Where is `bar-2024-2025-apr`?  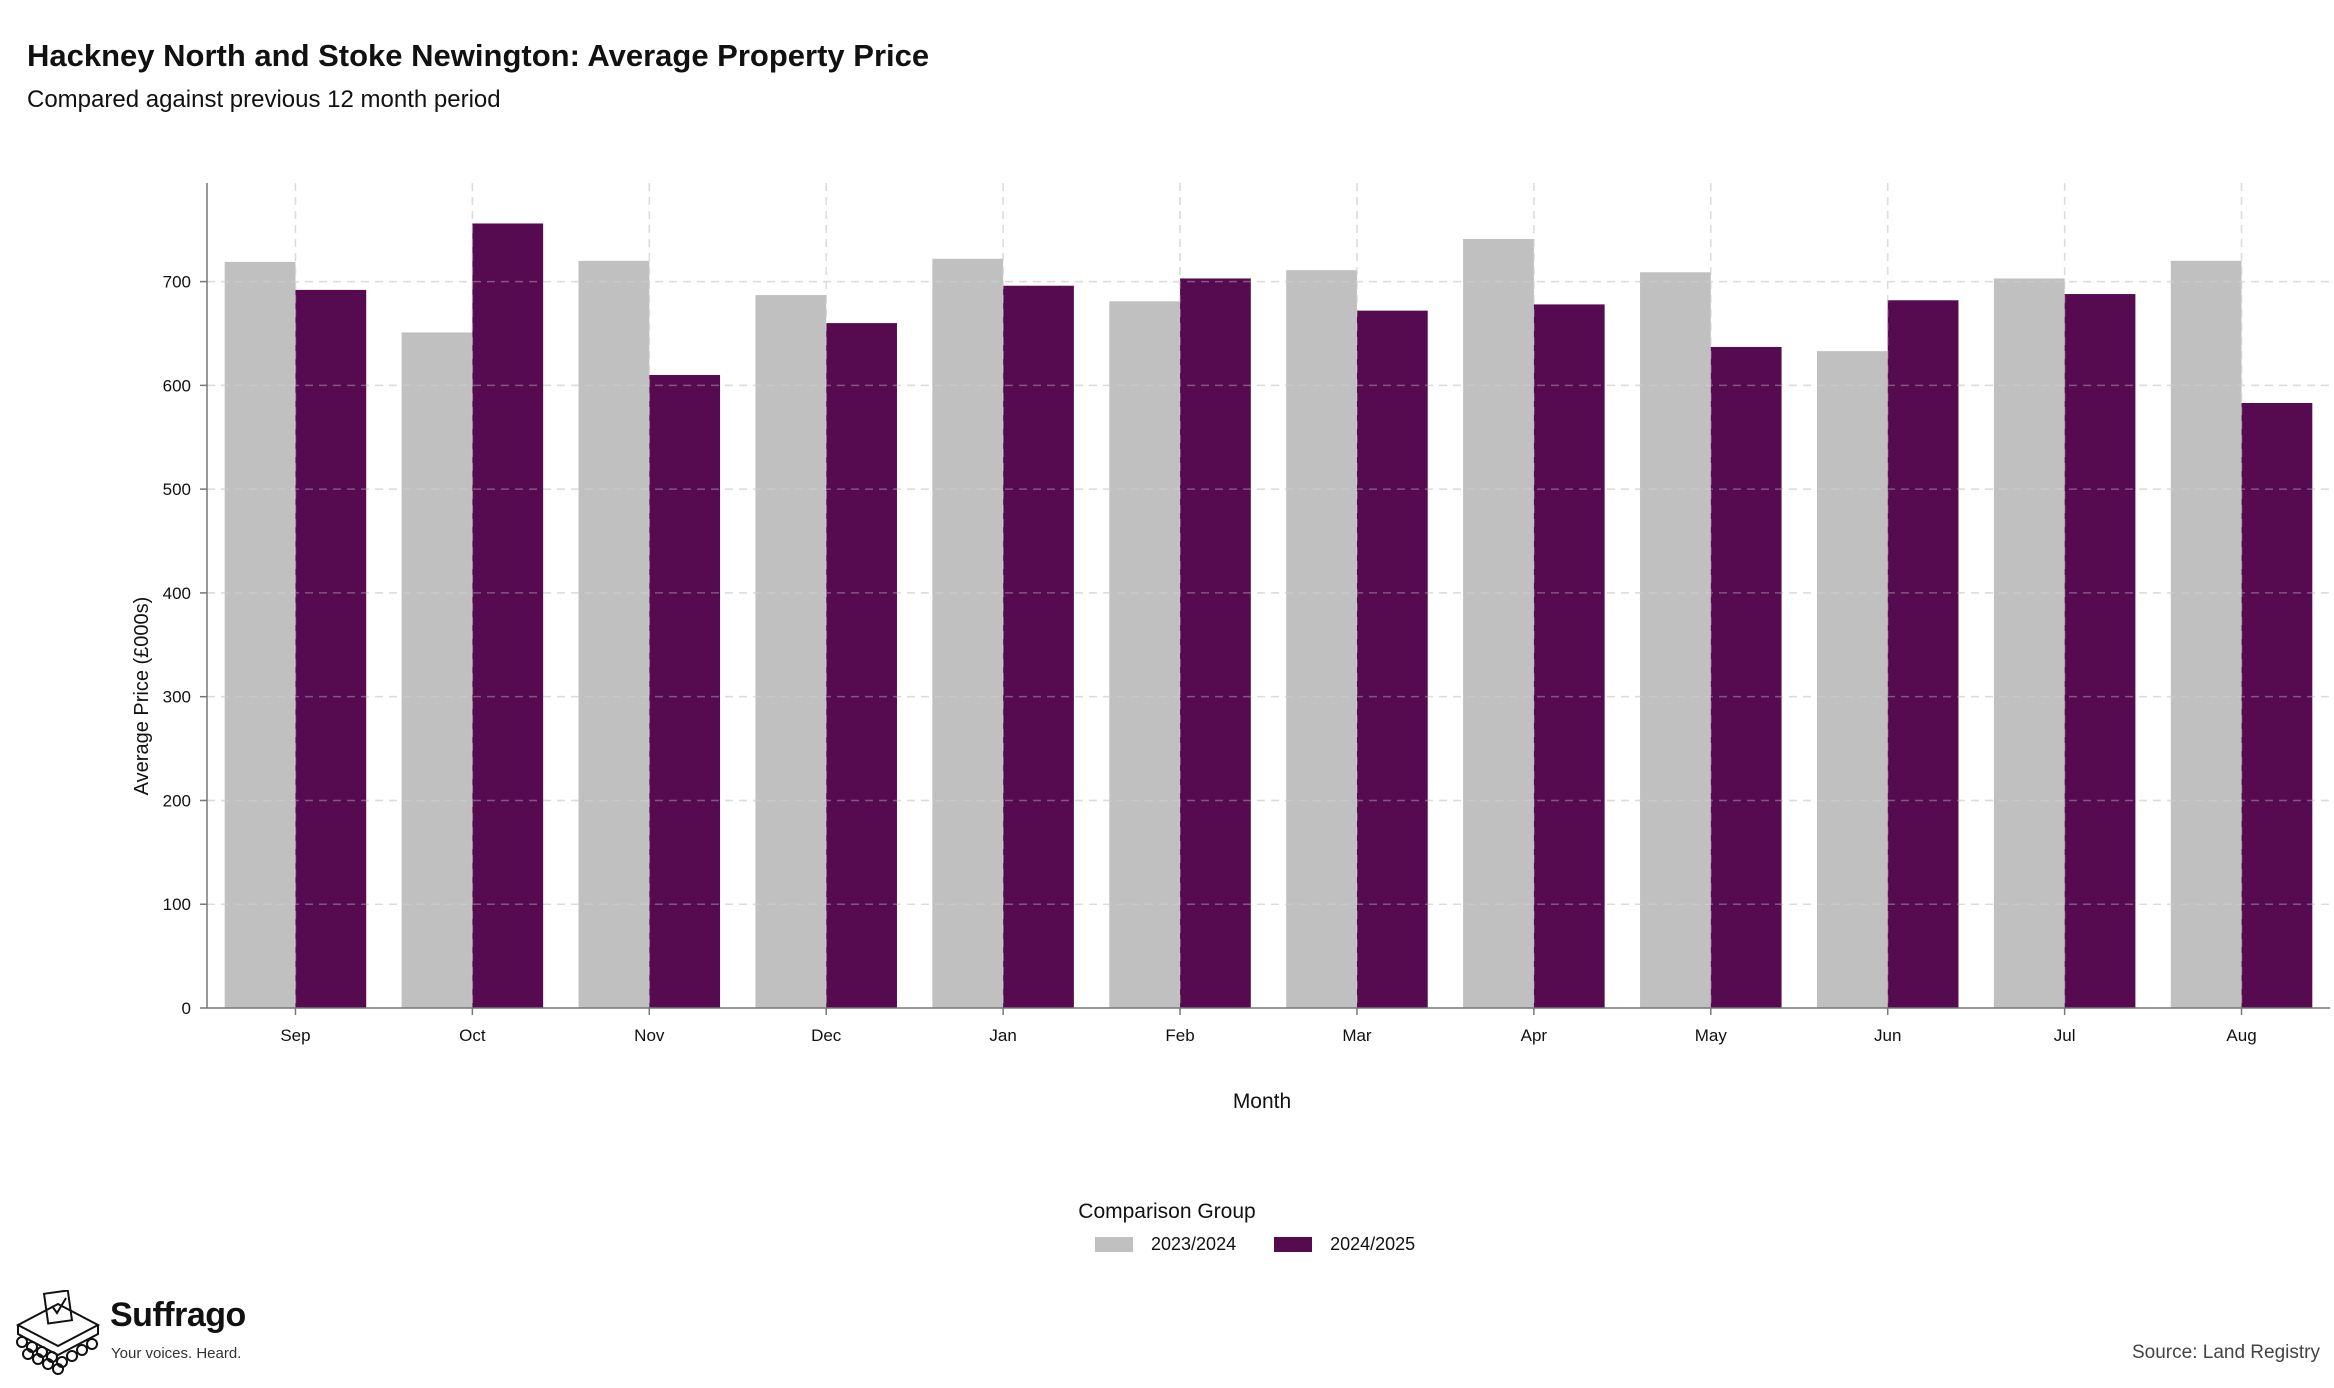
bar-2024-2025-apr is located at coordinates (1569, 656).